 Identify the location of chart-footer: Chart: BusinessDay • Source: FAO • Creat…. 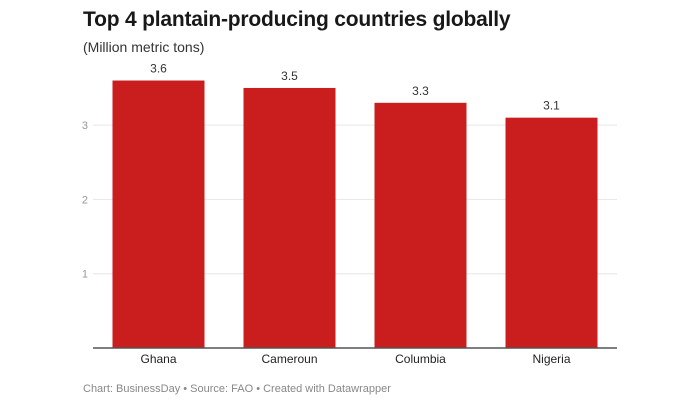
(237, 389).